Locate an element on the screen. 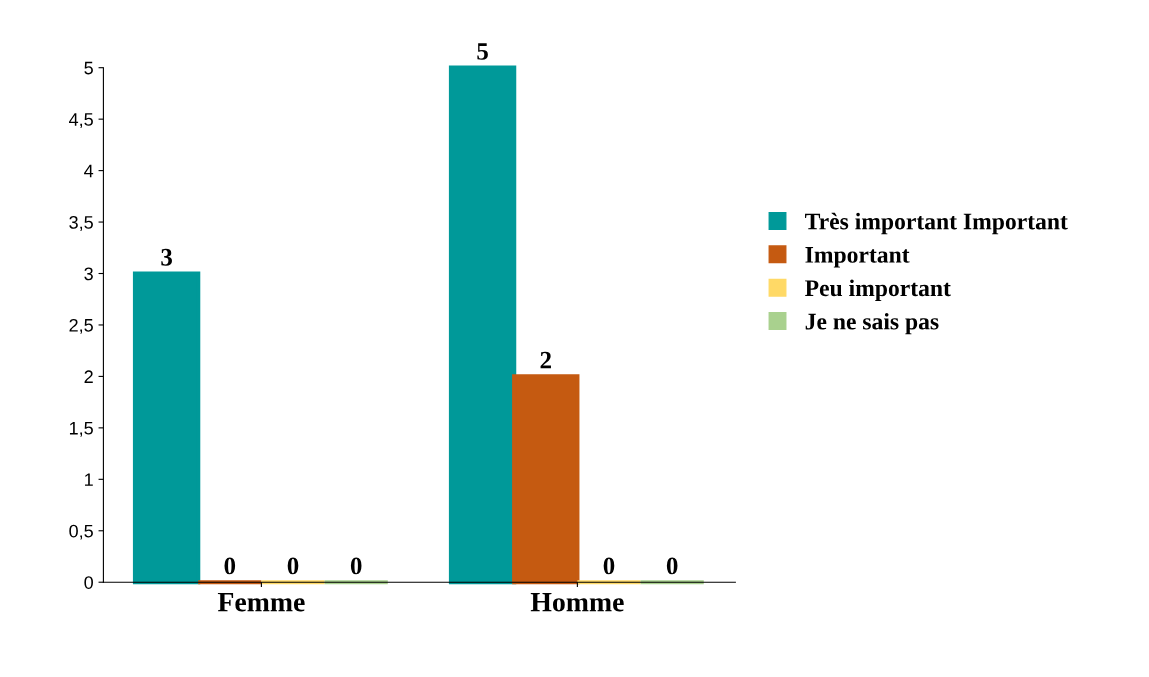 The width and height of the screenshot is (1149, 677). y-tick-label: 3 is located at coordinates (88, 274).